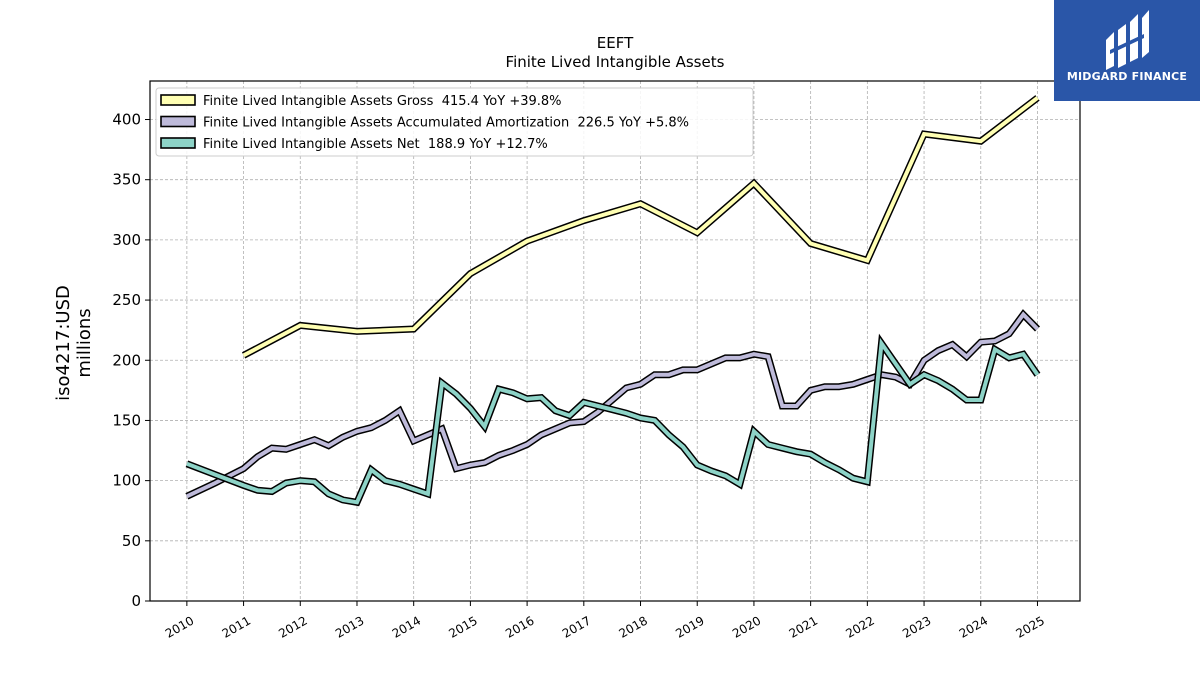  What do you see at coordinates (615, 43) in the screenshot?
I see `chart-title: EEFT` at bounding box center [615, 43].